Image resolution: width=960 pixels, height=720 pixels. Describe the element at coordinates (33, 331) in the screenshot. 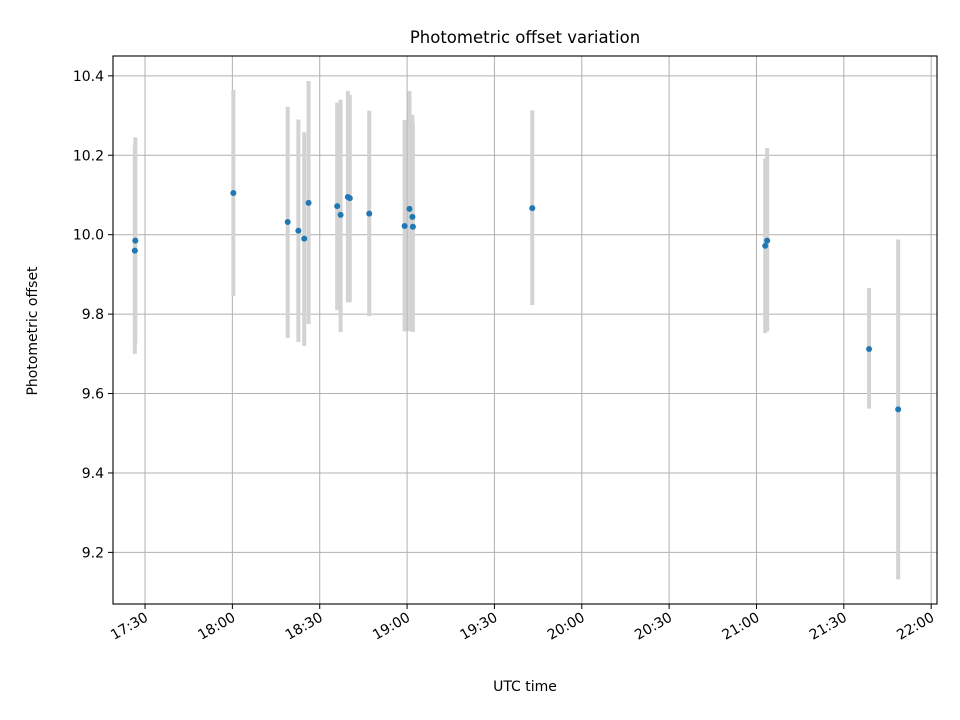

I see `y-axis-label: Photometric offset` at that location.